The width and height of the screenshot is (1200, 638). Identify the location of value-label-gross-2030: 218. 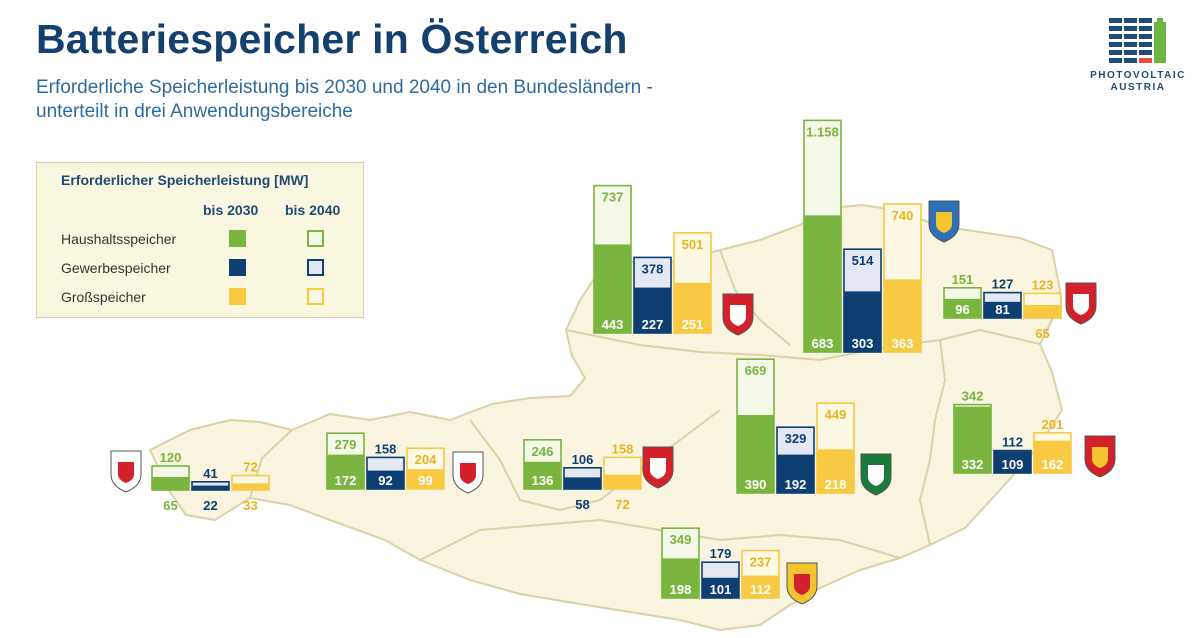
(836, 484).